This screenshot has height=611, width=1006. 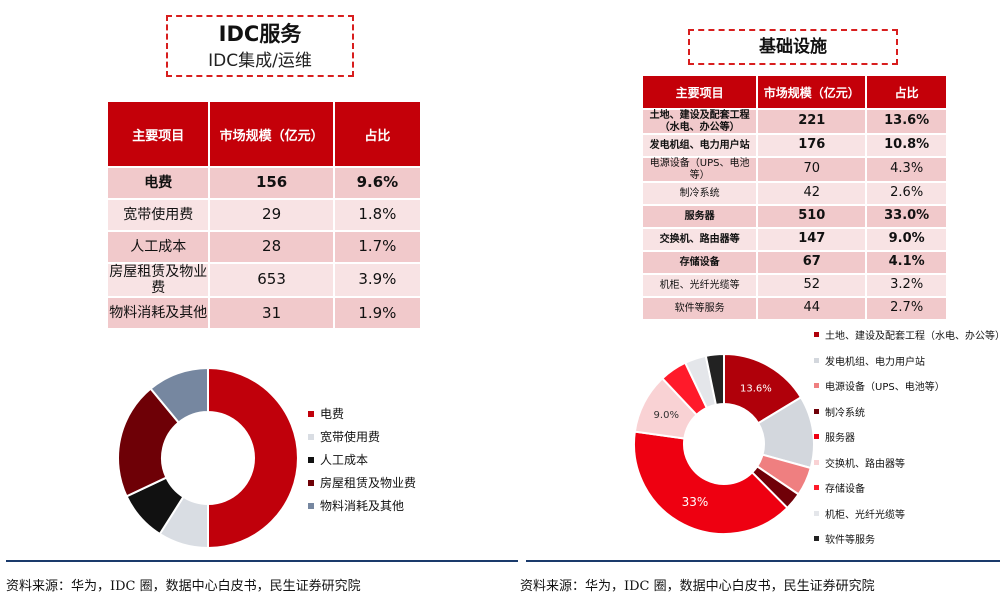 What do you see at coordinates (697, 586) in the screenshot?
I see `right-source: 资料来源：华为，IDC 圈，数据中心白皮书，民生证券研究院` at bounding box center [697, 586].